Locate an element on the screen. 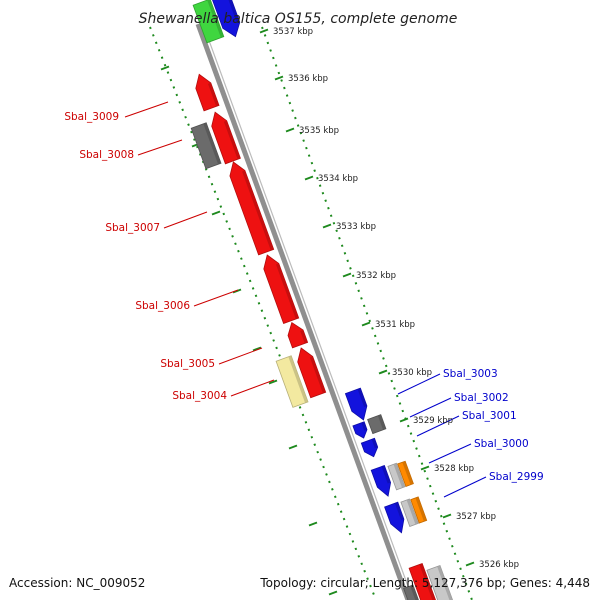  tick-label: 3529 kbp is located at coordinates (433, 421).